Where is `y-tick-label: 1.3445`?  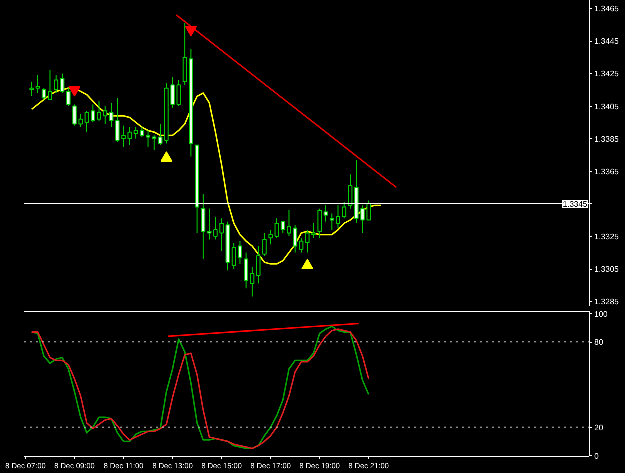 y-tick-label: 1.3445 is located at coordinates (607, 41).